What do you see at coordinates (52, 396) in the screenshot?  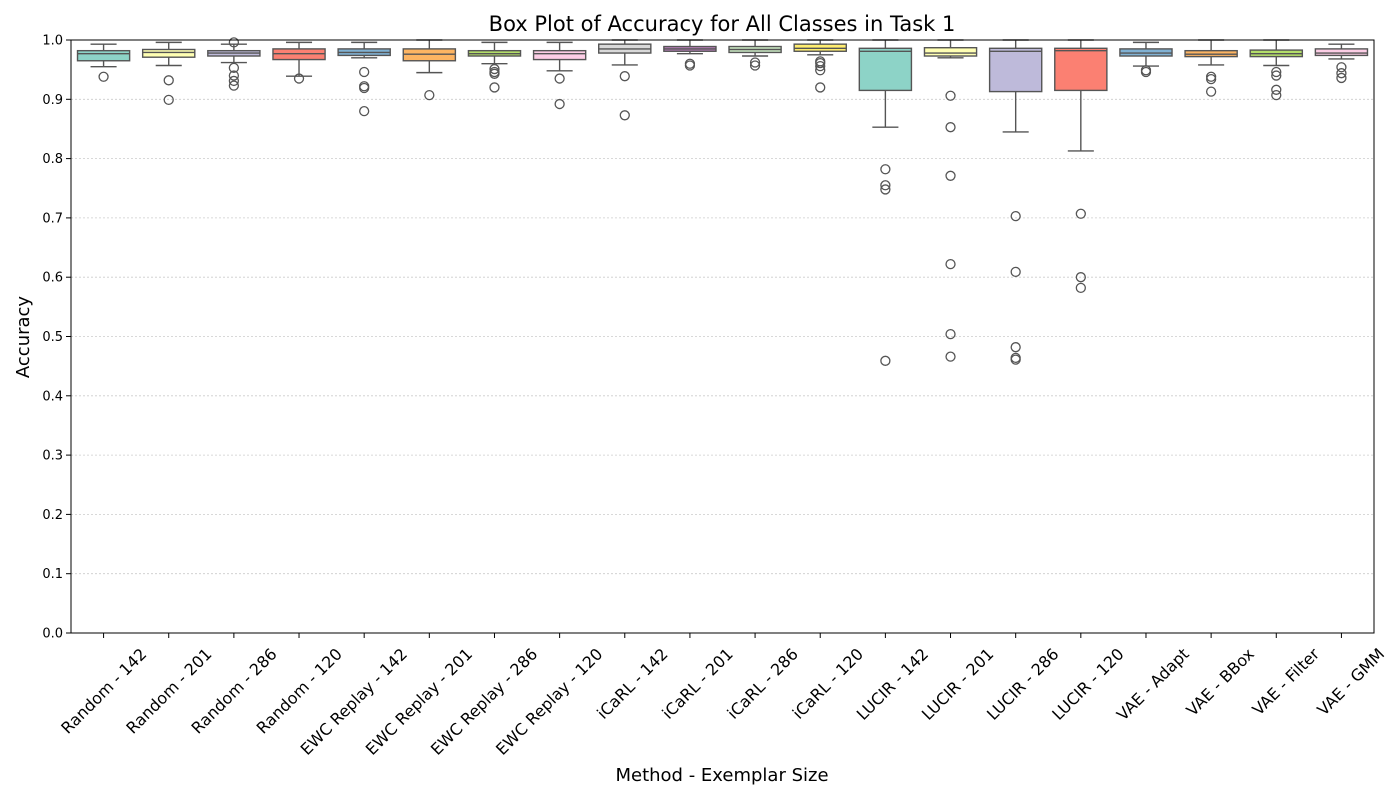 I see `y-tick-label: 0.4` at bounding box center [52, 396].